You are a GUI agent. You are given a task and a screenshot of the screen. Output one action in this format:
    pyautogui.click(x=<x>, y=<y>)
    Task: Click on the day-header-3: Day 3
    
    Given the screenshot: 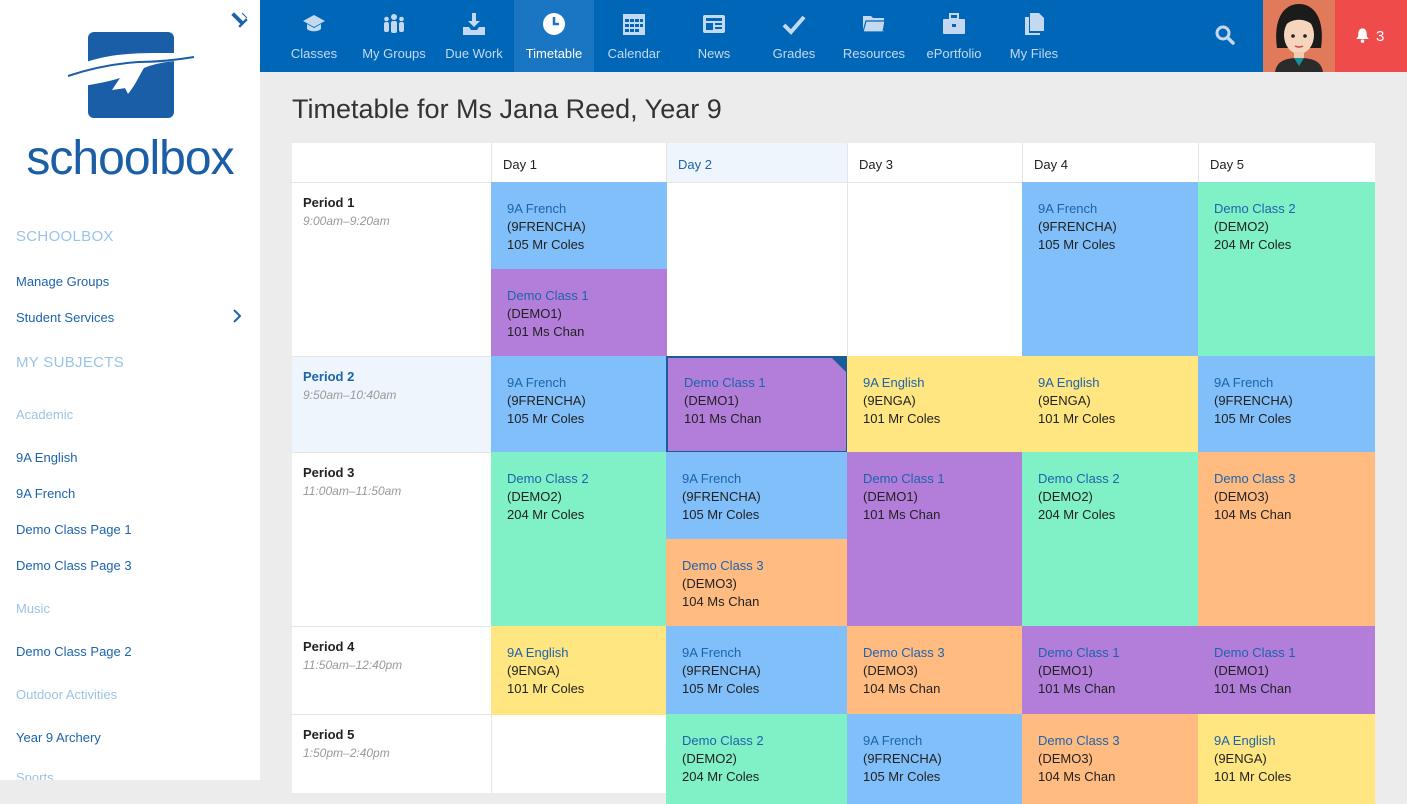 What is the action you would take?
    pyautogui.click(x=935, y=163)
    